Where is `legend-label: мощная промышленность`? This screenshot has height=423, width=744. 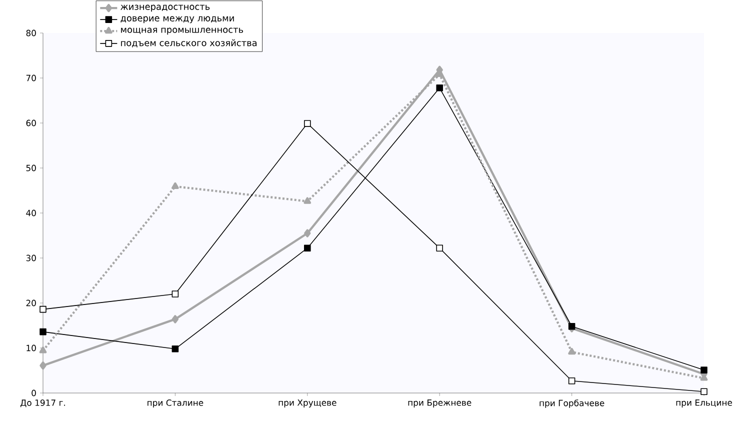 legend-label: мощная промышленность is located at coordinates (182, 31).